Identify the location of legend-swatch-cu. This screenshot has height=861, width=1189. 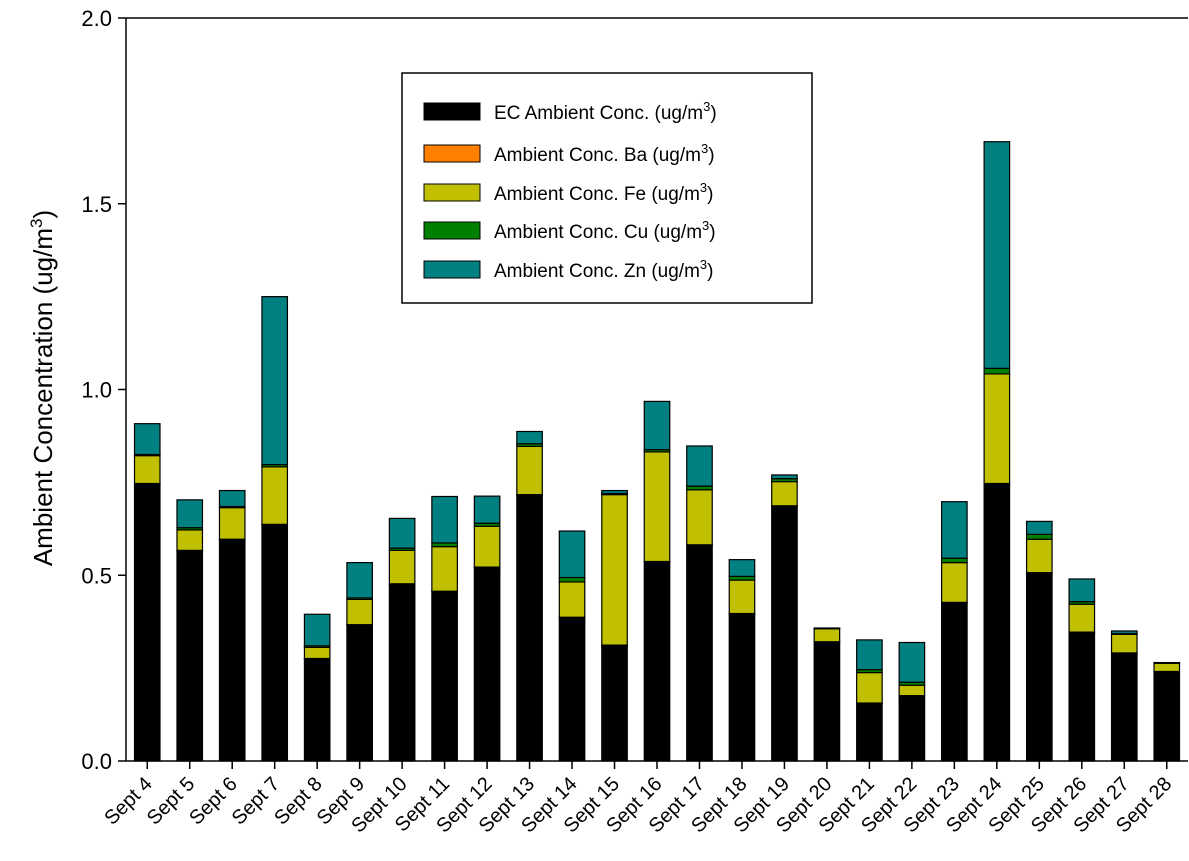
(452, 230).